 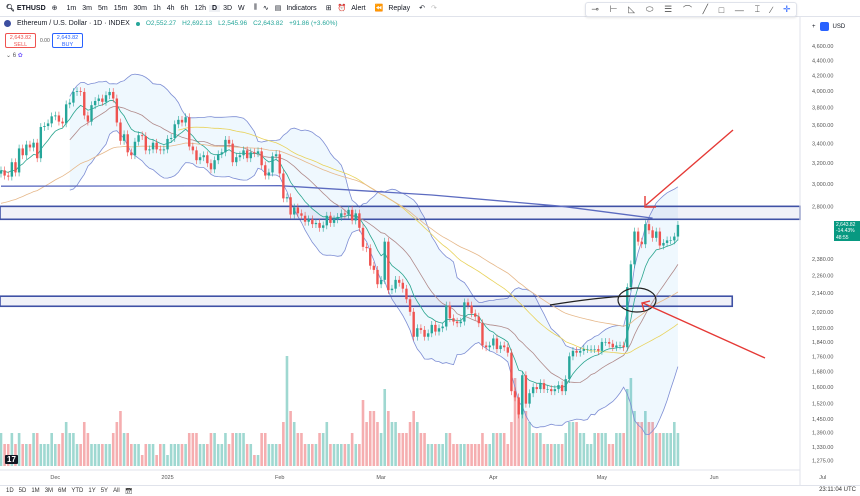 I want to click on interval-4h: 4h, so click(x=170, y=8).